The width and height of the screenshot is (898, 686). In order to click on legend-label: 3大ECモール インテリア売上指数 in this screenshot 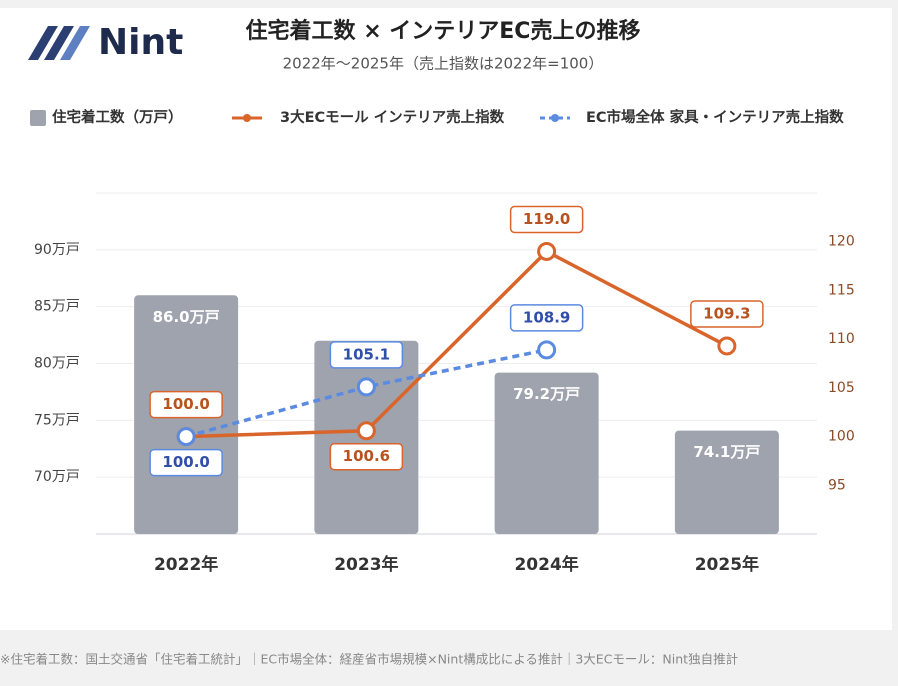, I will do `click(392, 117)`.